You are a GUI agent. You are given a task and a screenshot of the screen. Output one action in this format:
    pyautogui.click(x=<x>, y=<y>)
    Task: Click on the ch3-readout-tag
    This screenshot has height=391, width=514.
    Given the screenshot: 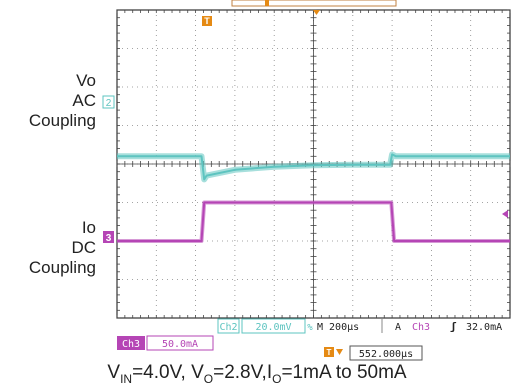 What is the action you would take?
    pyautogui.click(x=131, y=343)
    